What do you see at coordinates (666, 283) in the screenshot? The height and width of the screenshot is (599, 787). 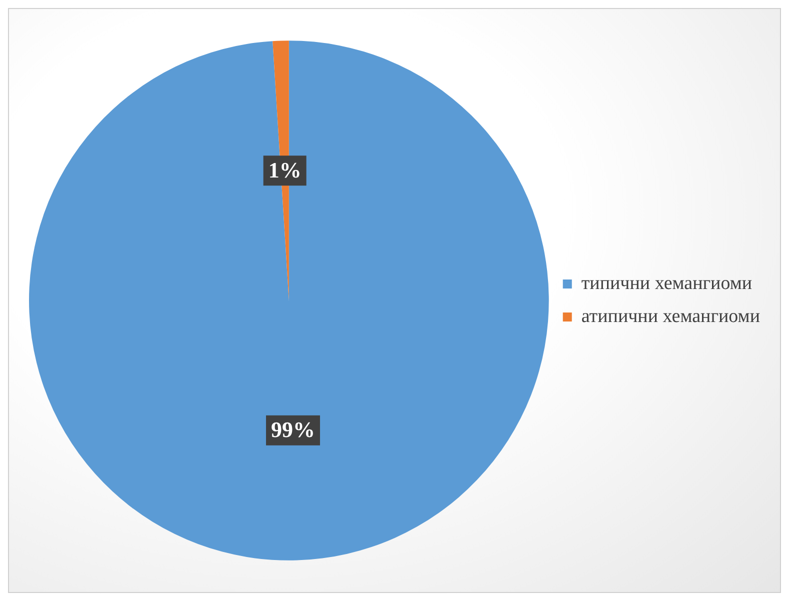 I see `legend-label: типични хемангиоми` at bounding box center [666, 283].